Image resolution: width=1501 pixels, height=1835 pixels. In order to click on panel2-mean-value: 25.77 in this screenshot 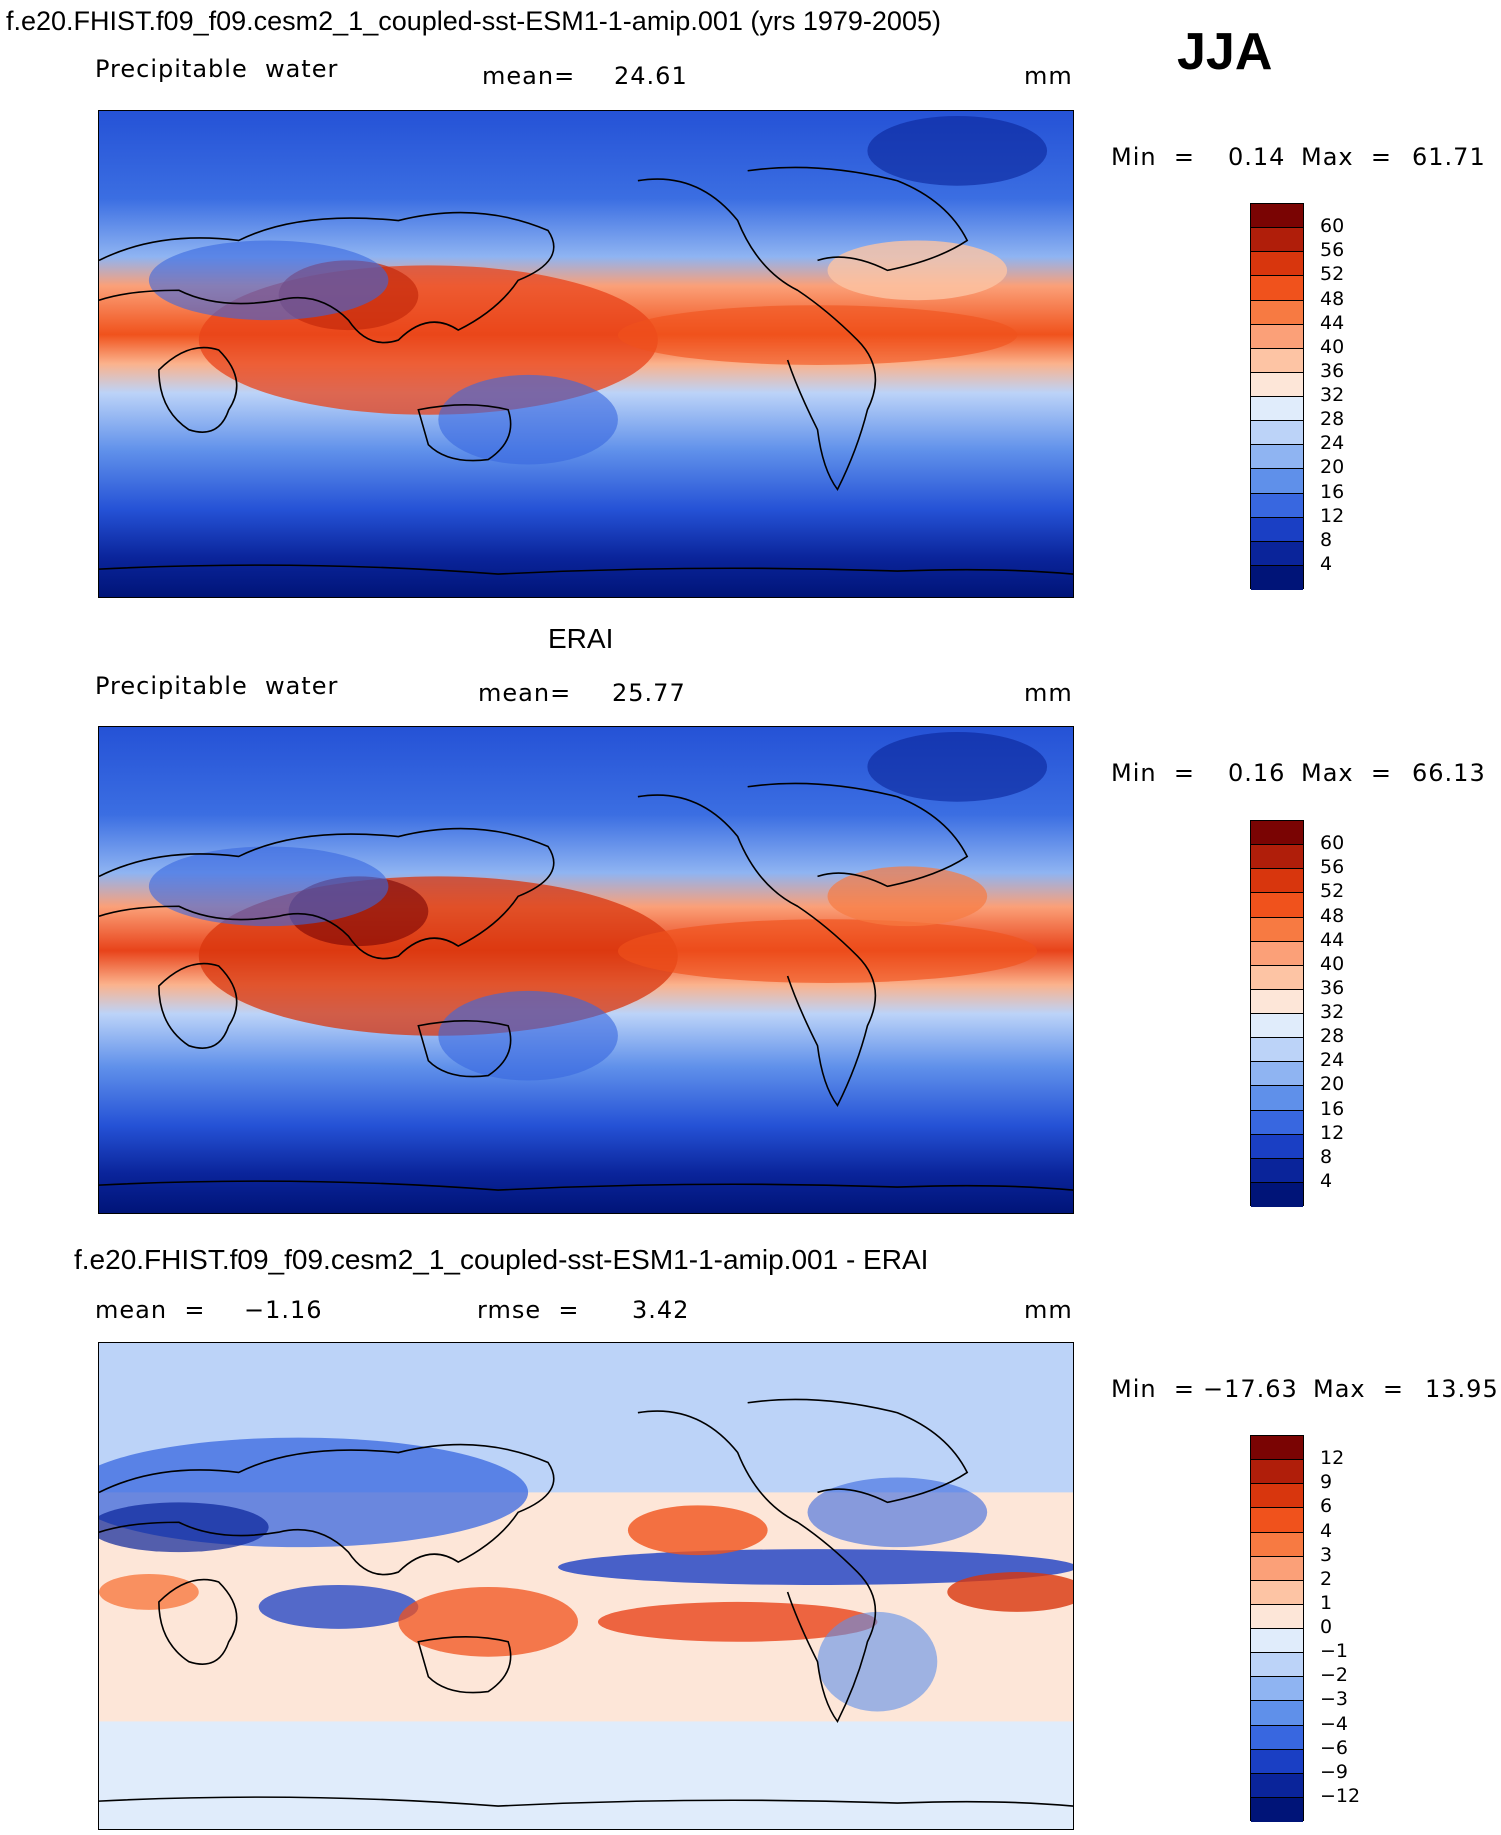, I will do `click(649, 693)`.